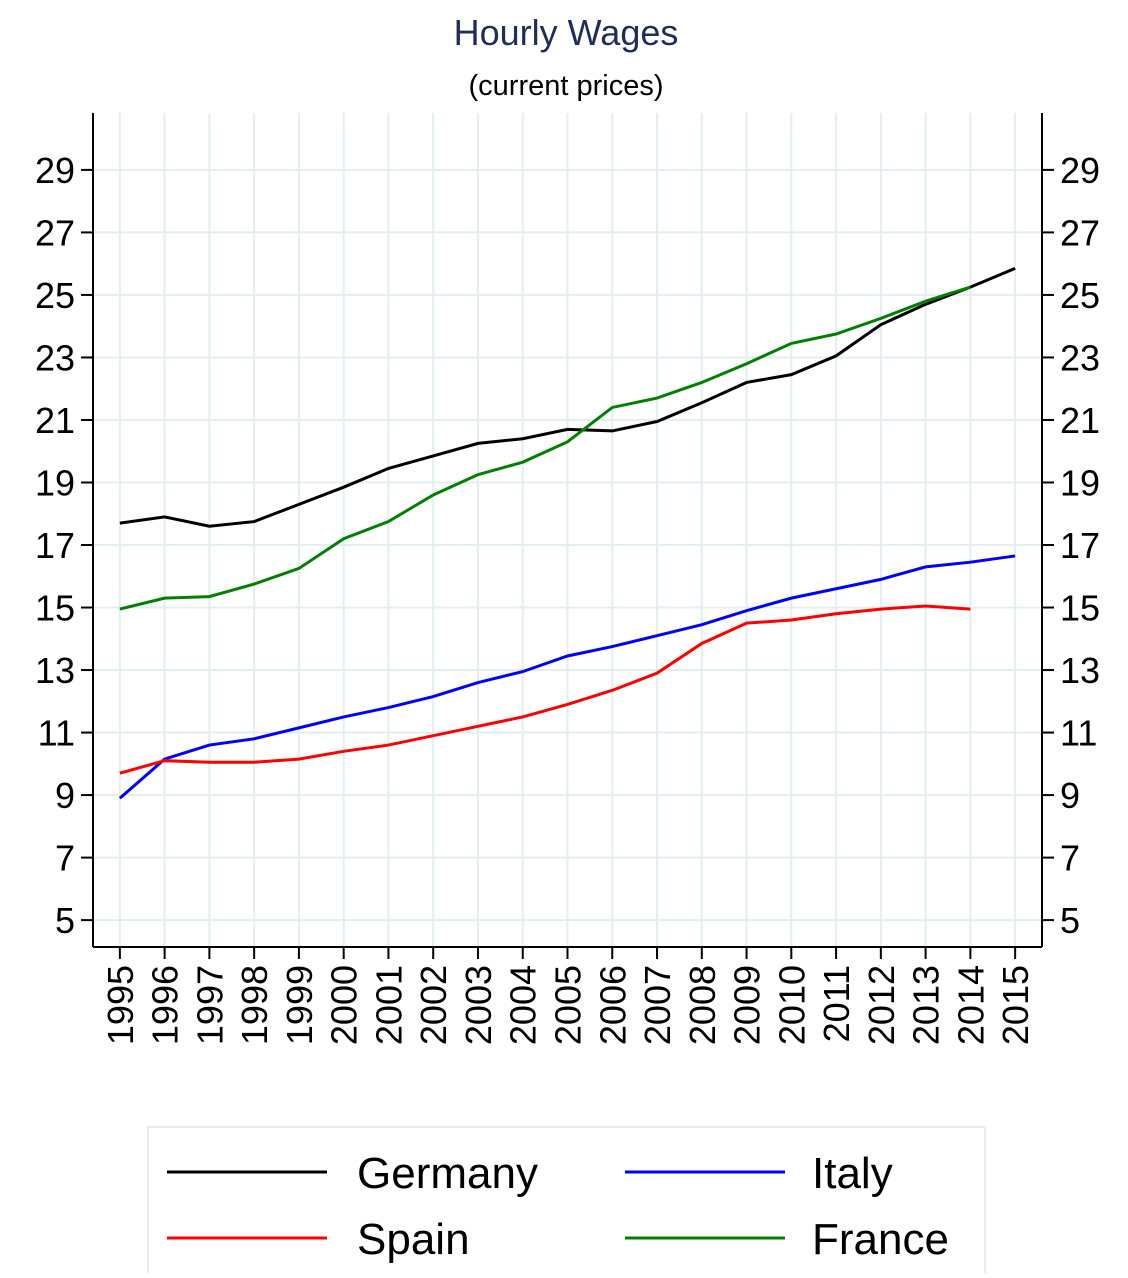  Describe the element at coordinates (1080, 545) in the screenshot. I see `y2-tick-label: 17` at that location.